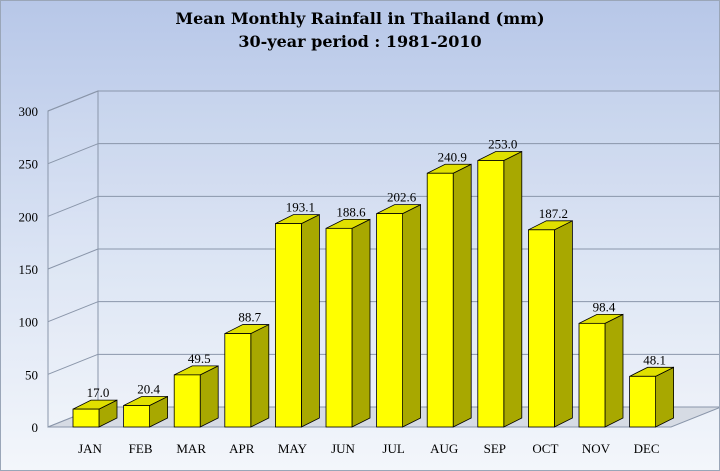 The width and height of the screenshot is (720, 471). Describe the element at coordinates (249, 317) in the screenshot. I see `data-label: 88.7` at that location.